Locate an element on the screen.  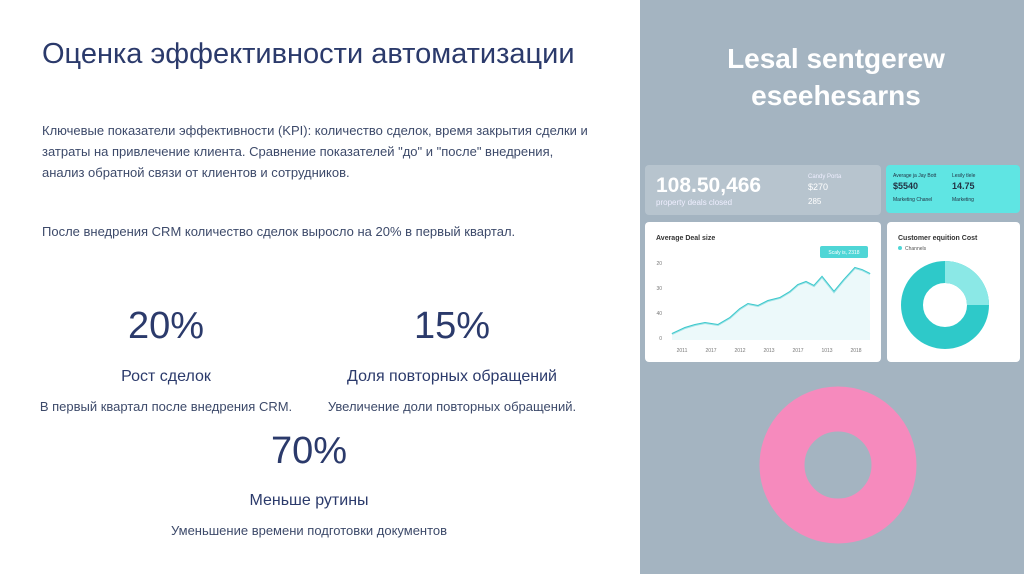
stat-description: В первый квартал после внедрения CRM. is located at coordinates (166, 406).